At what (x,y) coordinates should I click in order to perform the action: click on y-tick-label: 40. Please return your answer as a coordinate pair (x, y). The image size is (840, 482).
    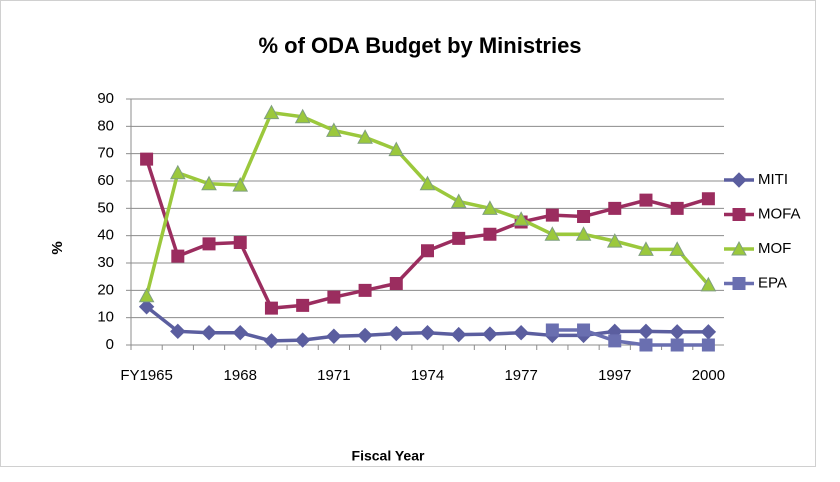
    Looking at the image, I should click on (105, 235).